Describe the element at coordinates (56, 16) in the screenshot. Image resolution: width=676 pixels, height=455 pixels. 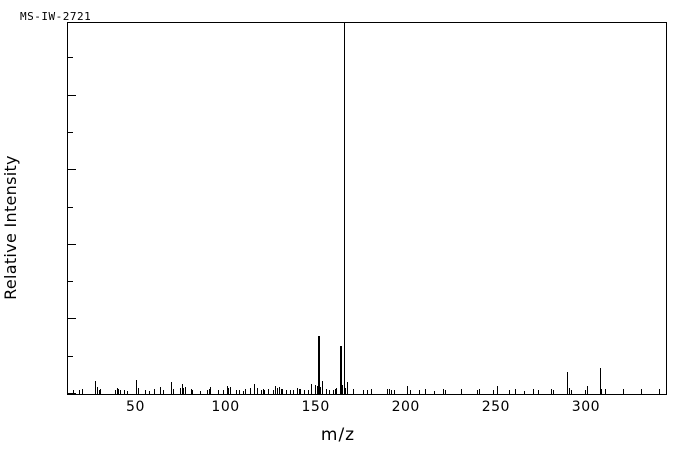
I see `sample-id-annotation: MS-IW-2721` at that location.